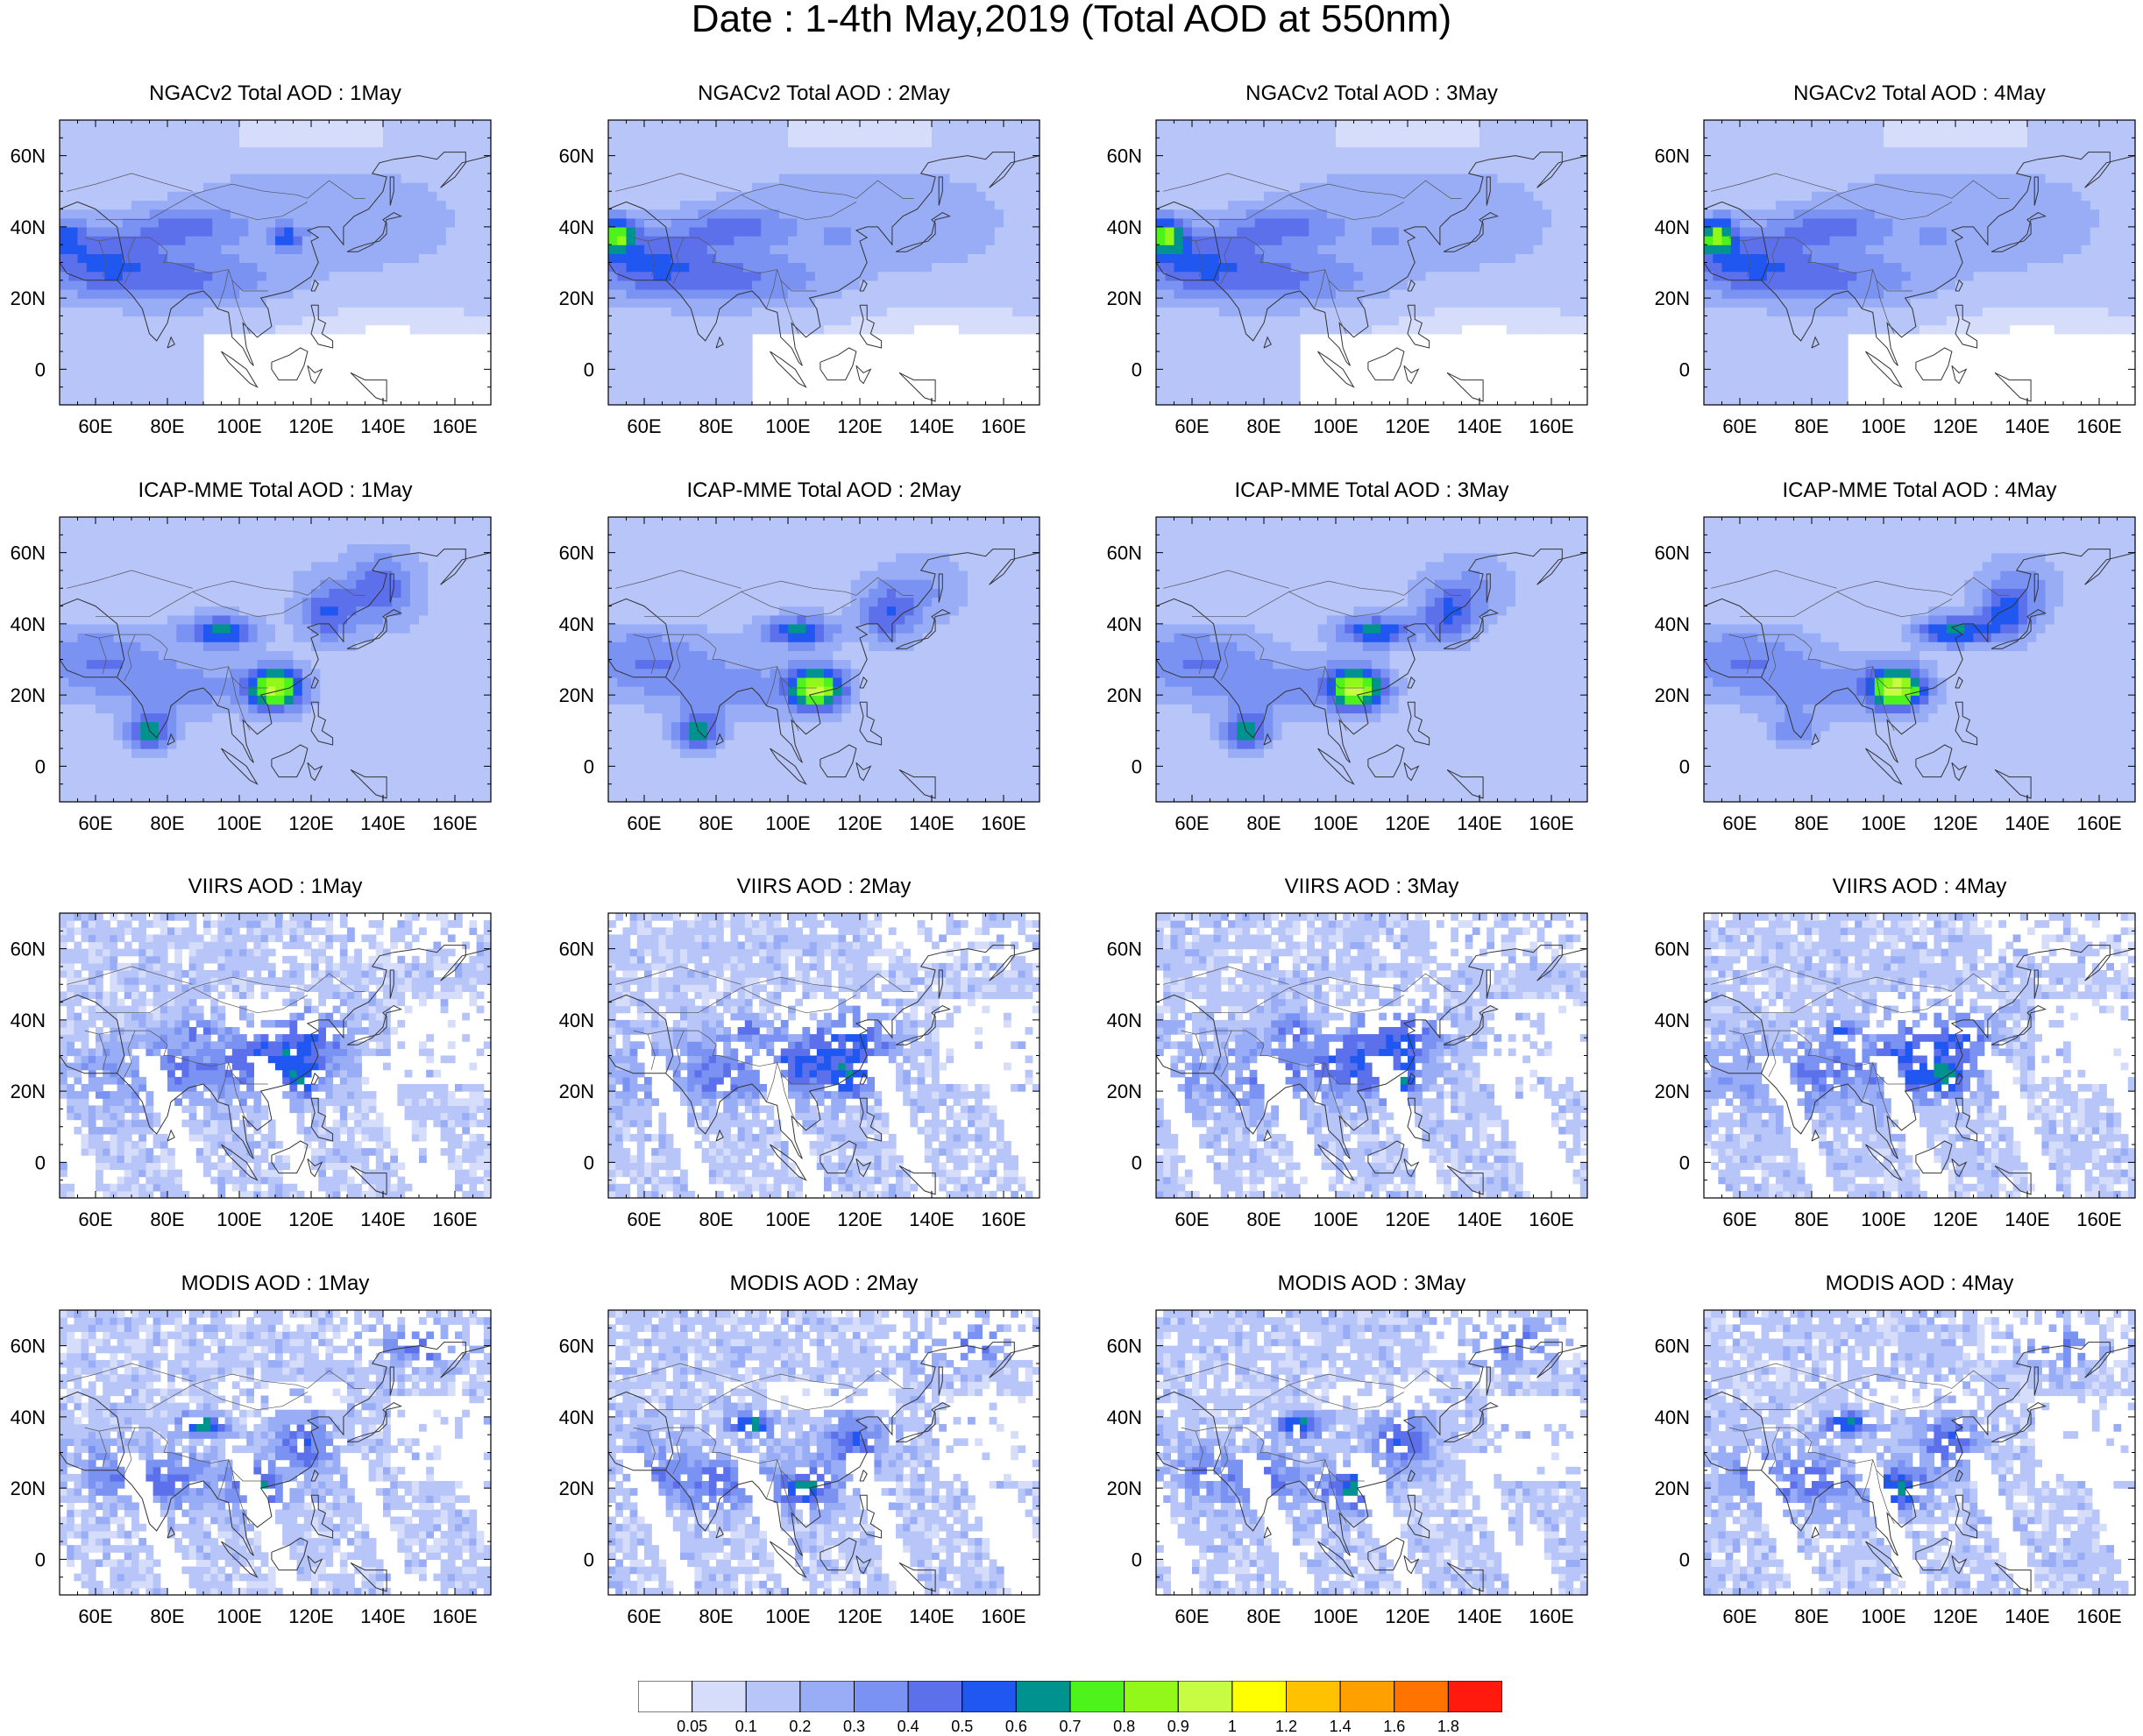 The width and height of the screenshot is (2143, 1736). Describe the element at coordinates (1371, 93) in the screenshot. I see `panel-title: NGACv2 Total AOD : 3May` at that location.